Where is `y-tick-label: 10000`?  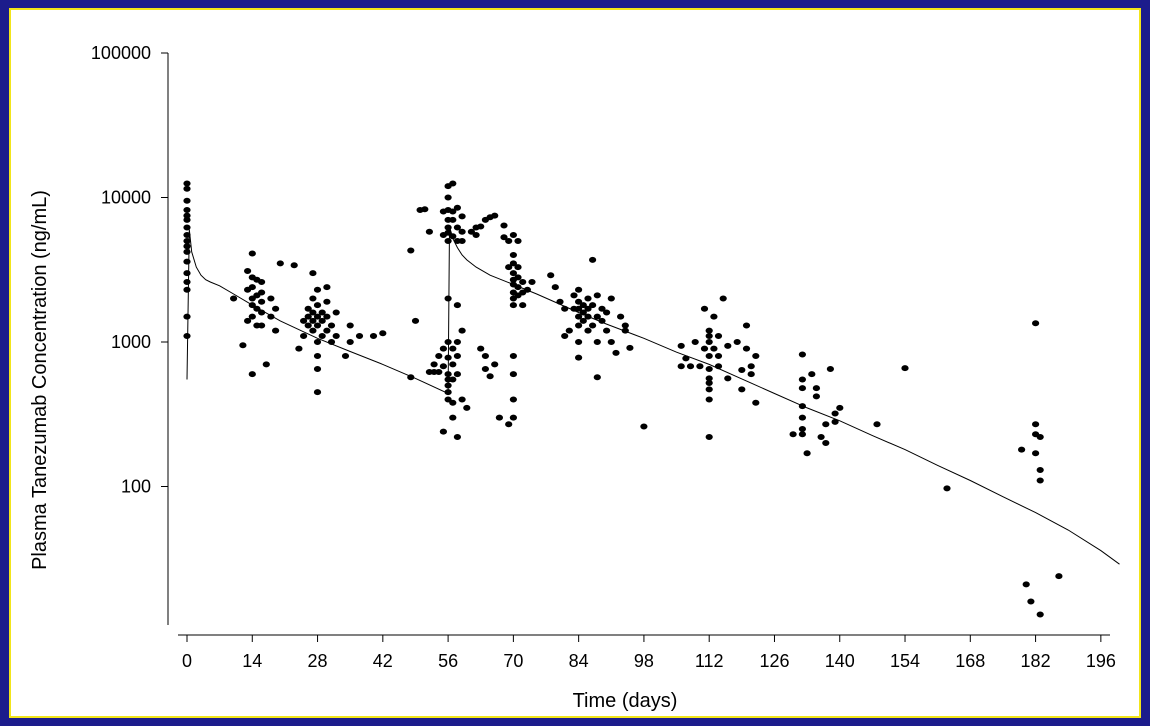 y-tick-label: 10000 is located at coordinates (126, 198).